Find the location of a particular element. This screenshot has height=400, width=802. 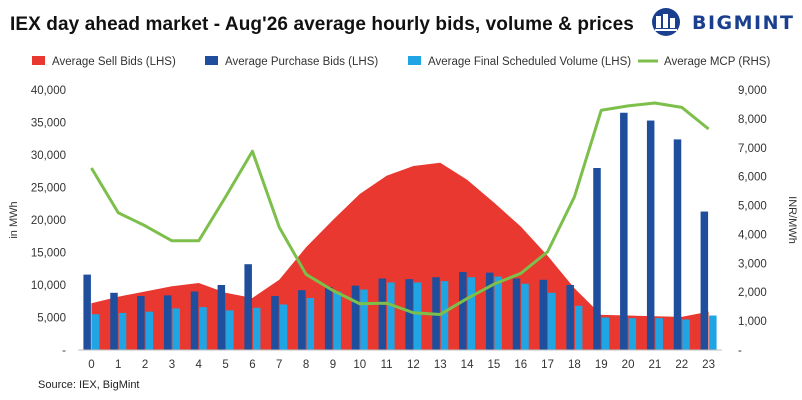

x-tick-label: 4 is located at coordinates (199, 365).